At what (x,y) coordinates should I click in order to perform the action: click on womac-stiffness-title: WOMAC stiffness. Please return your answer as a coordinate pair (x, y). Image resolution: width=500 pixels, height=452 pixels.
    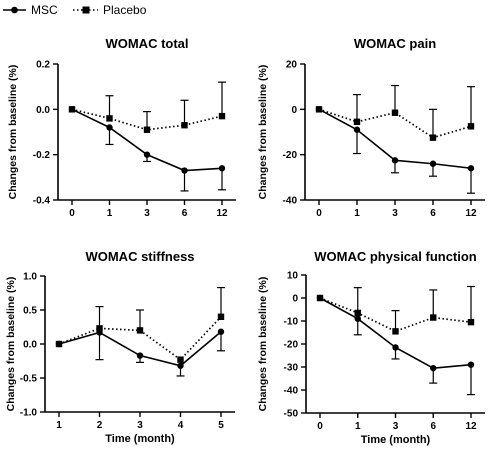
    Looking at the image, I should click on (139, 256).